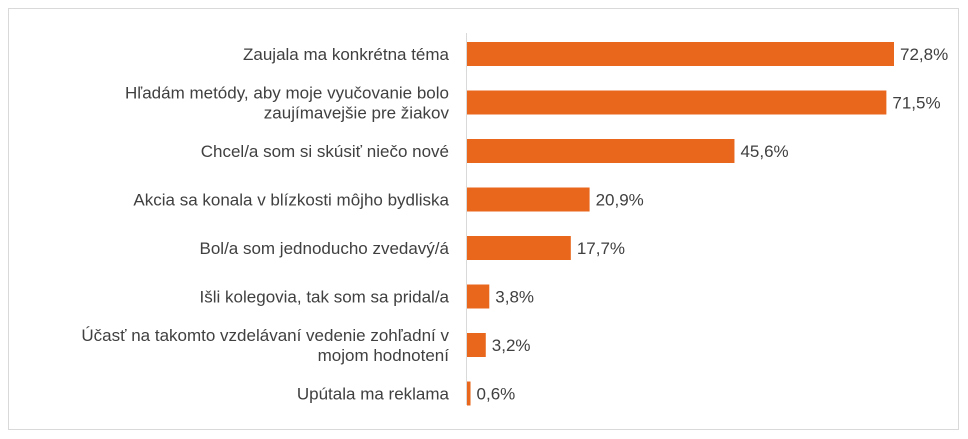  Describe the element at coordinates (916, 103) in the screenshot. I see `data-label: 71,5%` at that location.